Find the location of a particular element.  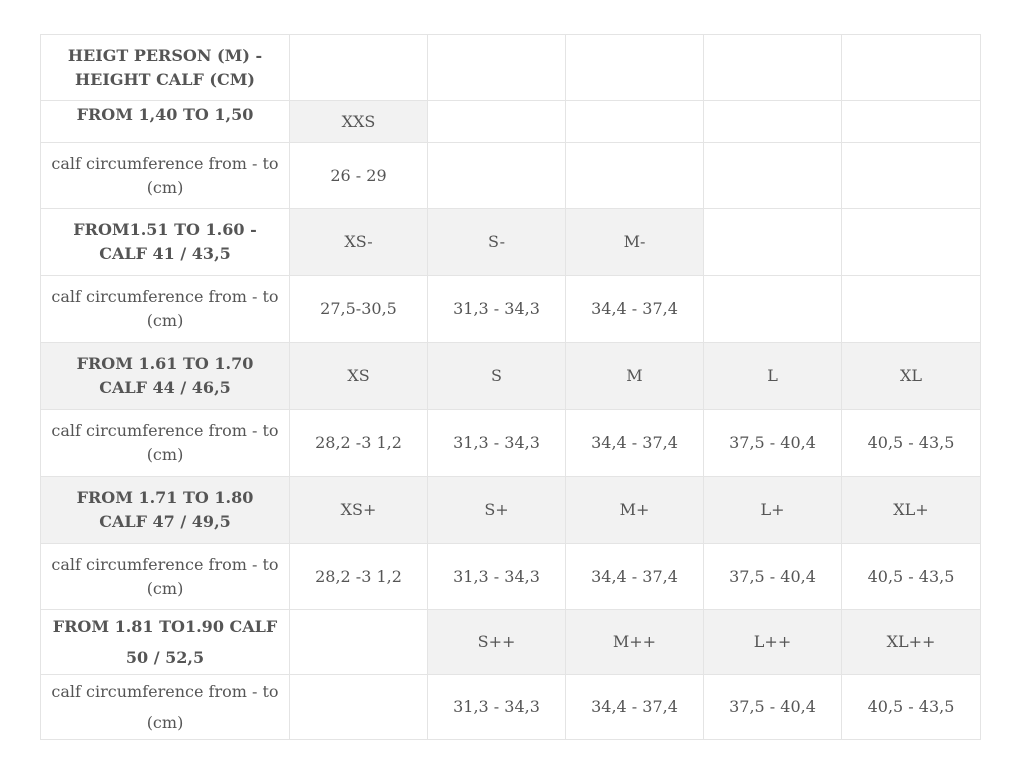

size-cell: S++ is located at coordinates (496, 642).